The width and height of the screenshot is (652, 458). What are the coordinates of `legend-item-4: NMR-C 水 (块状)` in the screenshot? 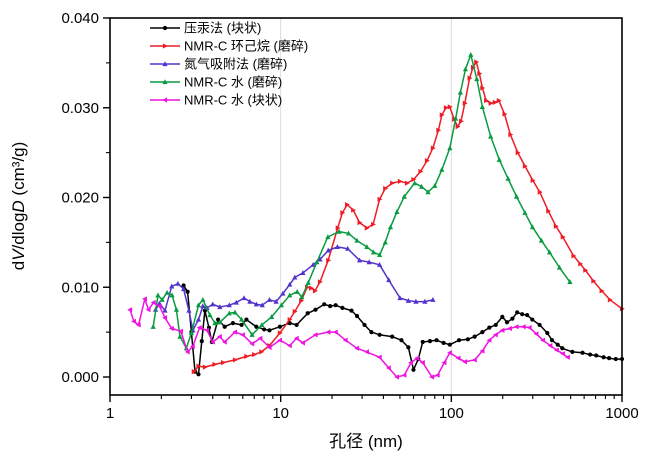 It's located at (216, 100).